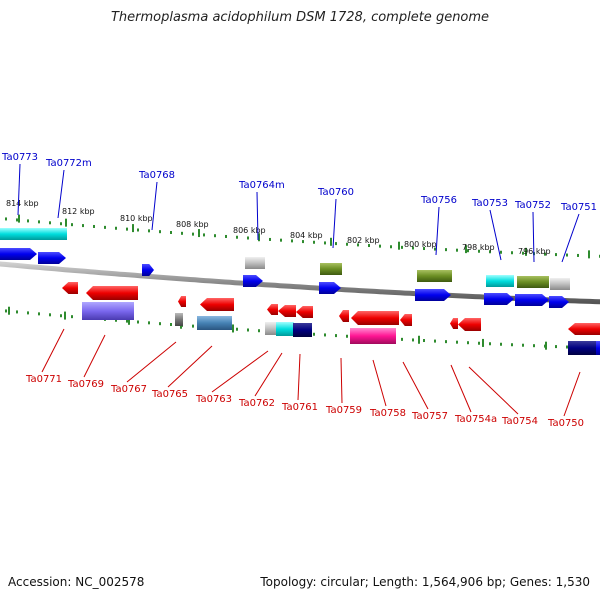  I want to click on gene-label-forward: Ta0764m, so click(261, 185).